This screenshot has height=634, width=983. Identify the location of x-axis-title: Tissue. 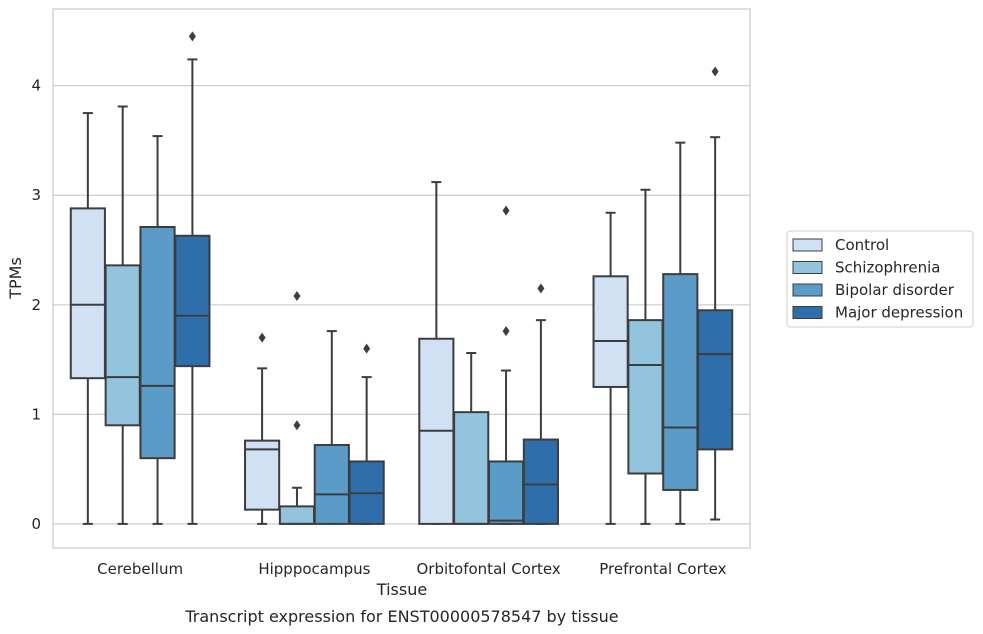
(401, 589).